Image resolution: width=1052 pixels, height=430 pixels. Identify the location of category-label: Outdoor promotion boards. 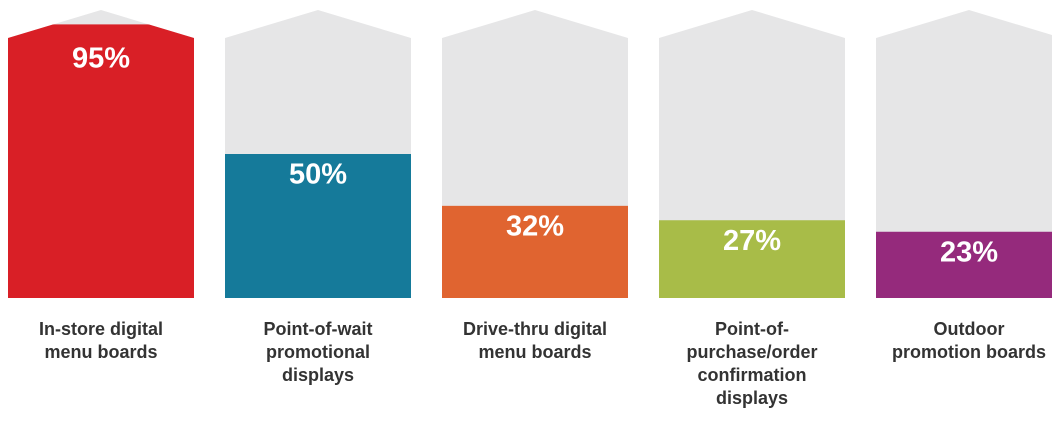
(969, 340).